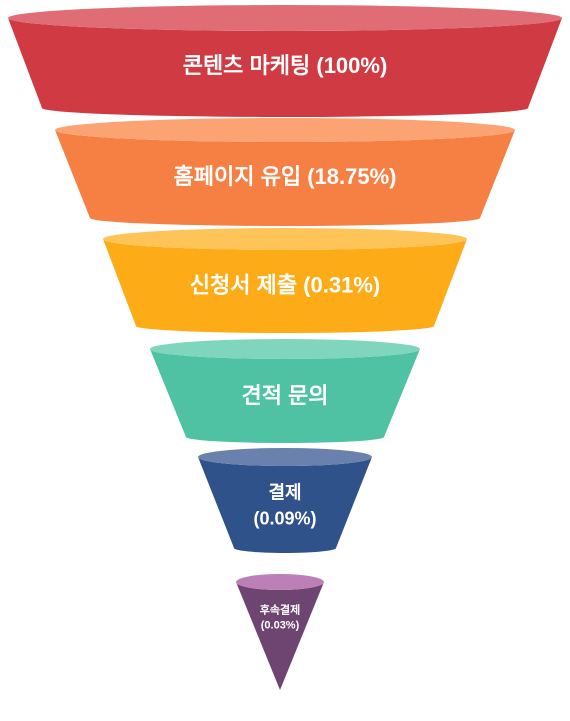 This screenshot has width=570, height=721. I want to click on funnel-stage-2: 홈페이지 유입 (18.75%), so click(285, 172).